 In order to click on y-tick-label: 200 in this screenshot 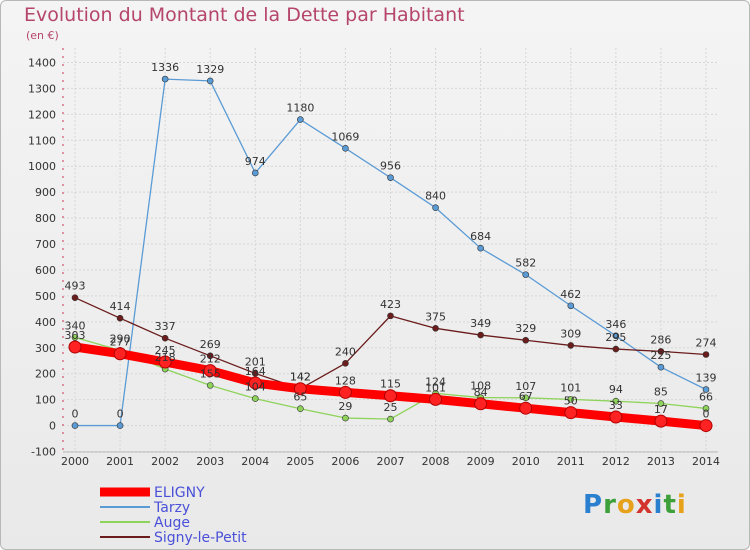, I will do `click(45, 374)`.